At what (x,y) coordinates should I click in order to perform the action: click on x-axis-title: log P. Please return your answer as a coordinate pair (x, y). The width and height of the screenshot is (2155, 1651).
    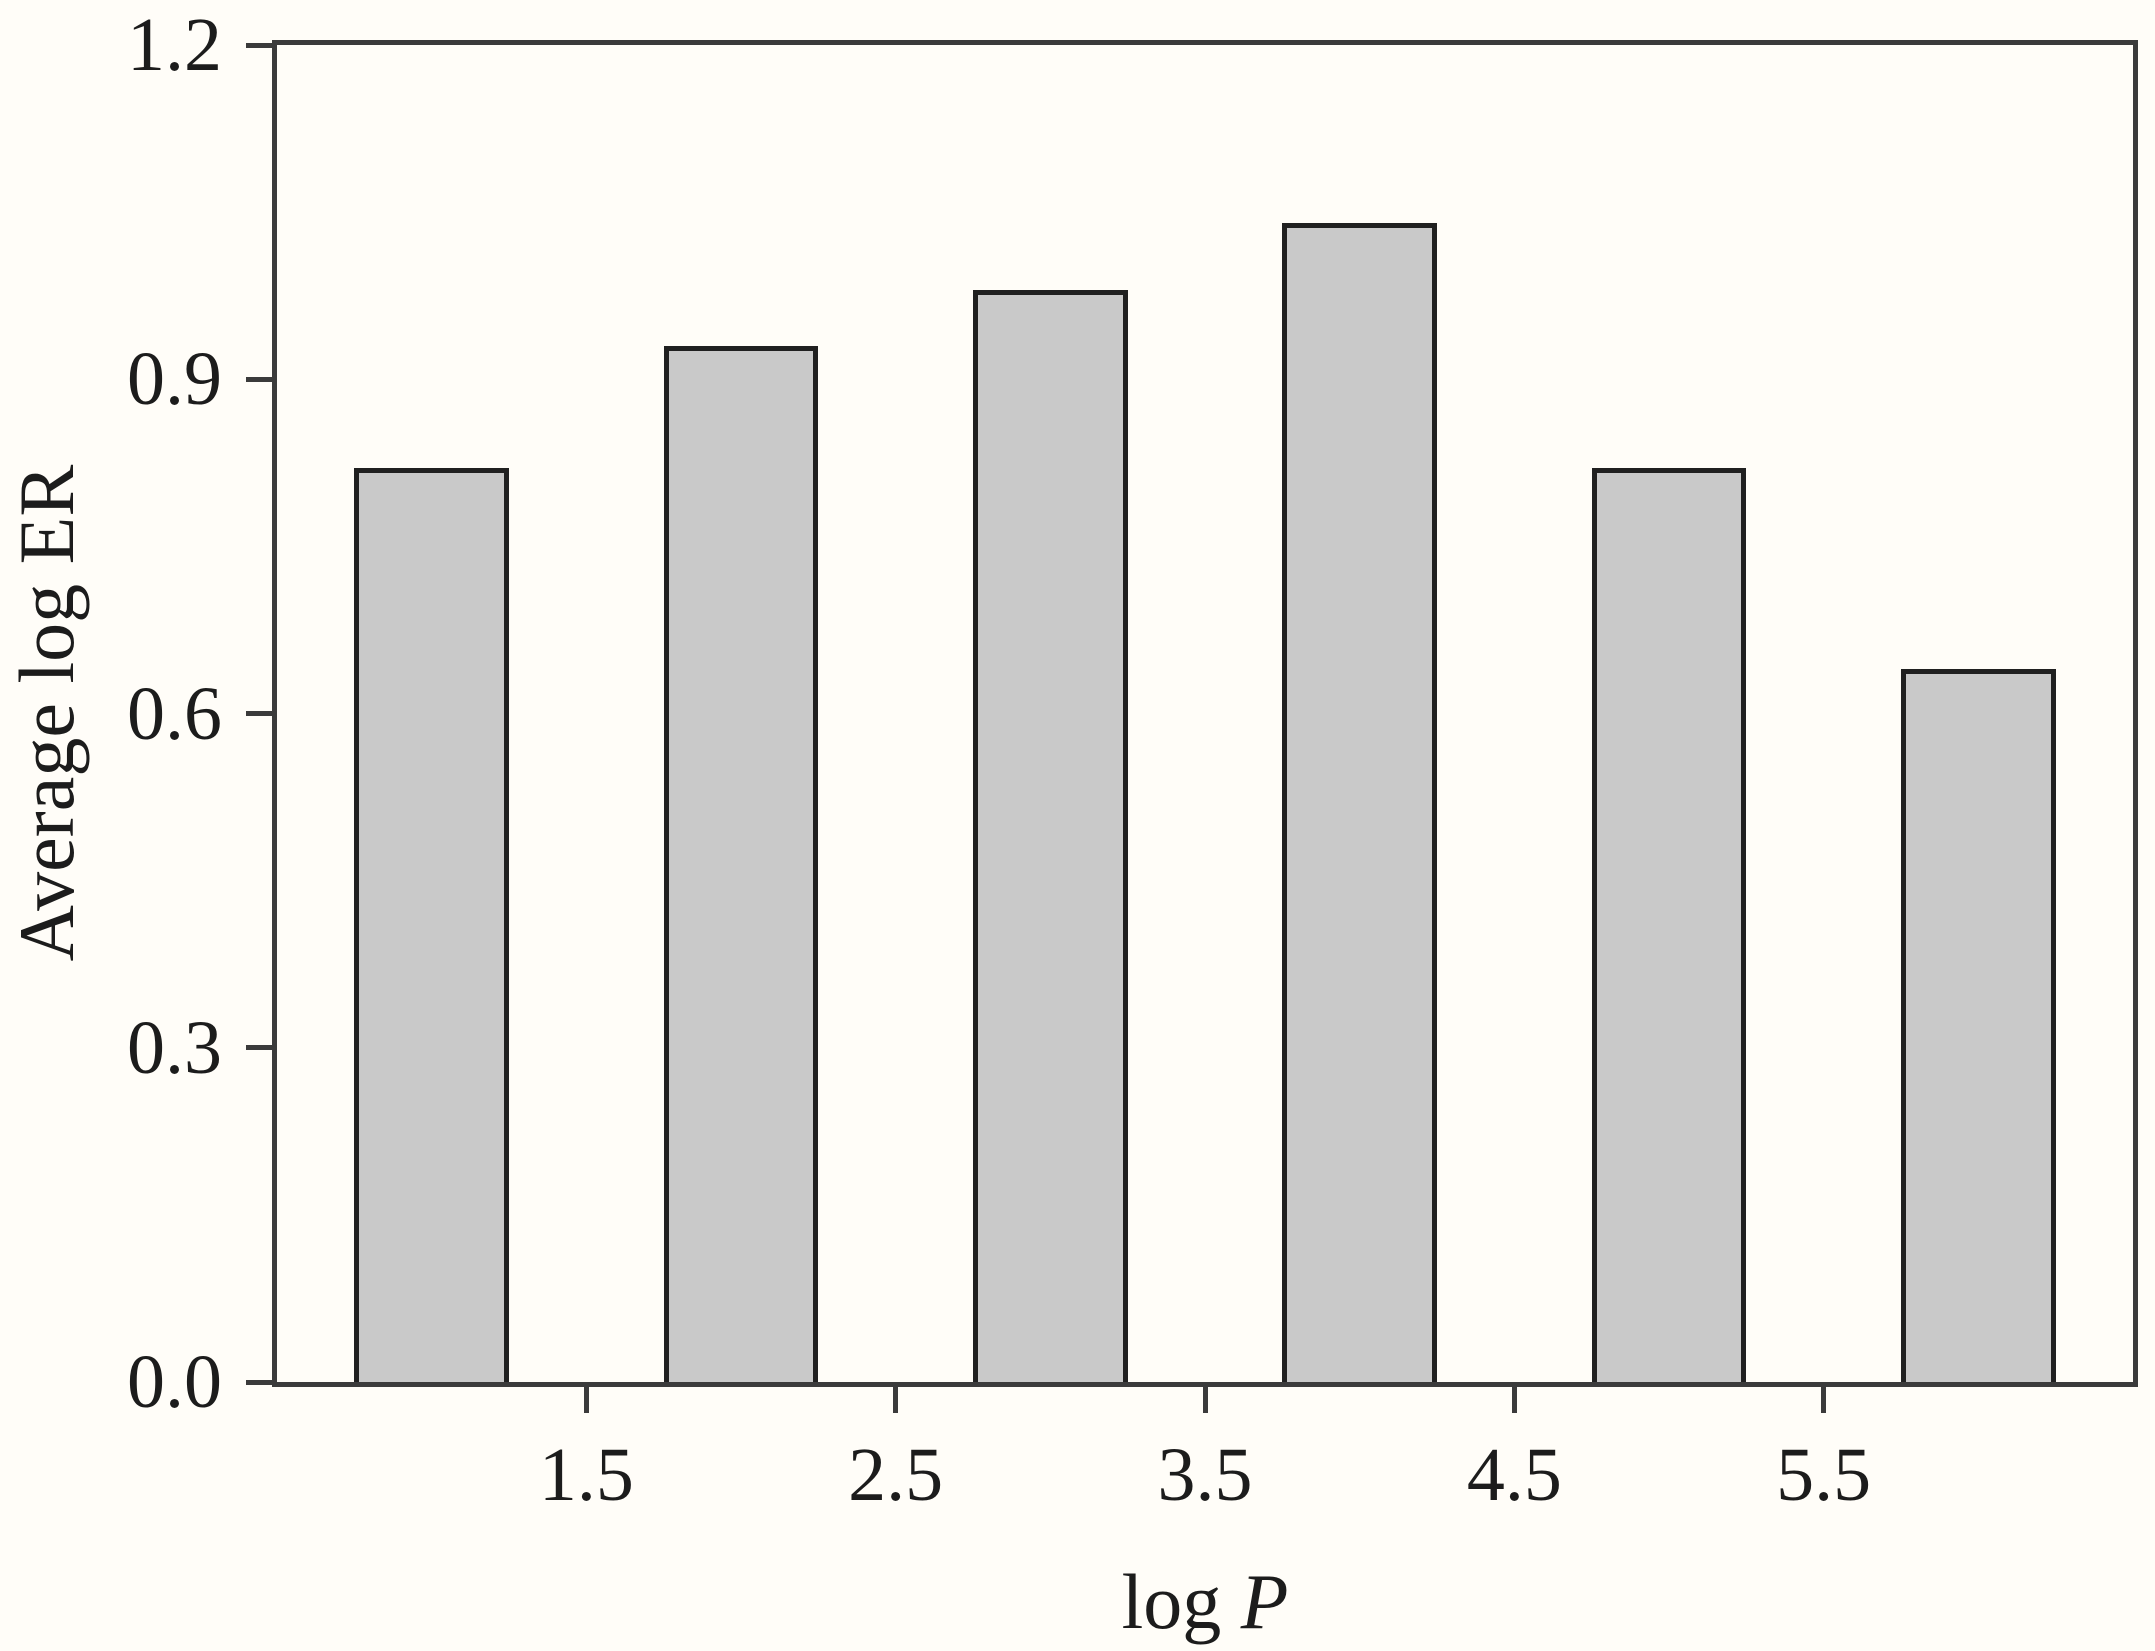
    Looking at the image, I should click on (1205, 1602).